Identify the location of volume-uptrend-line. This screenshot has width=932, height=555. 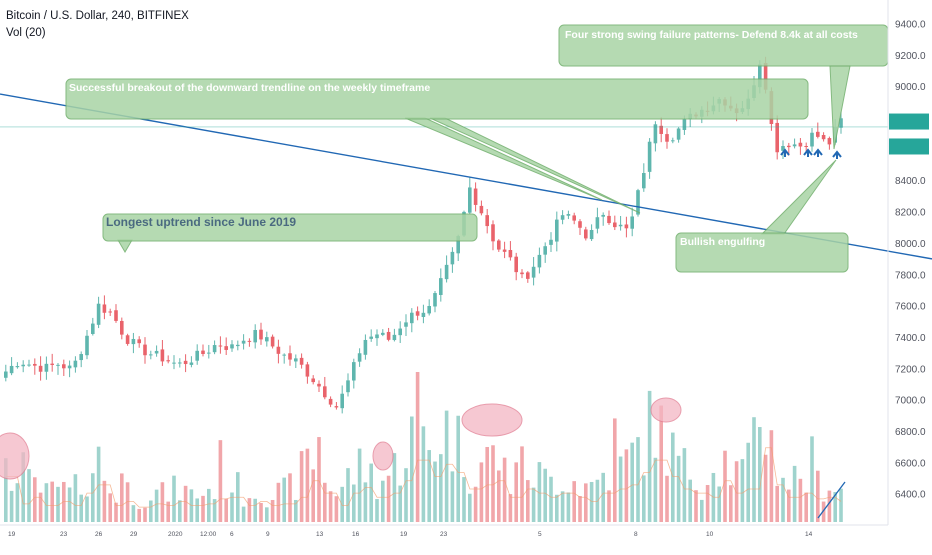
(831, 500).